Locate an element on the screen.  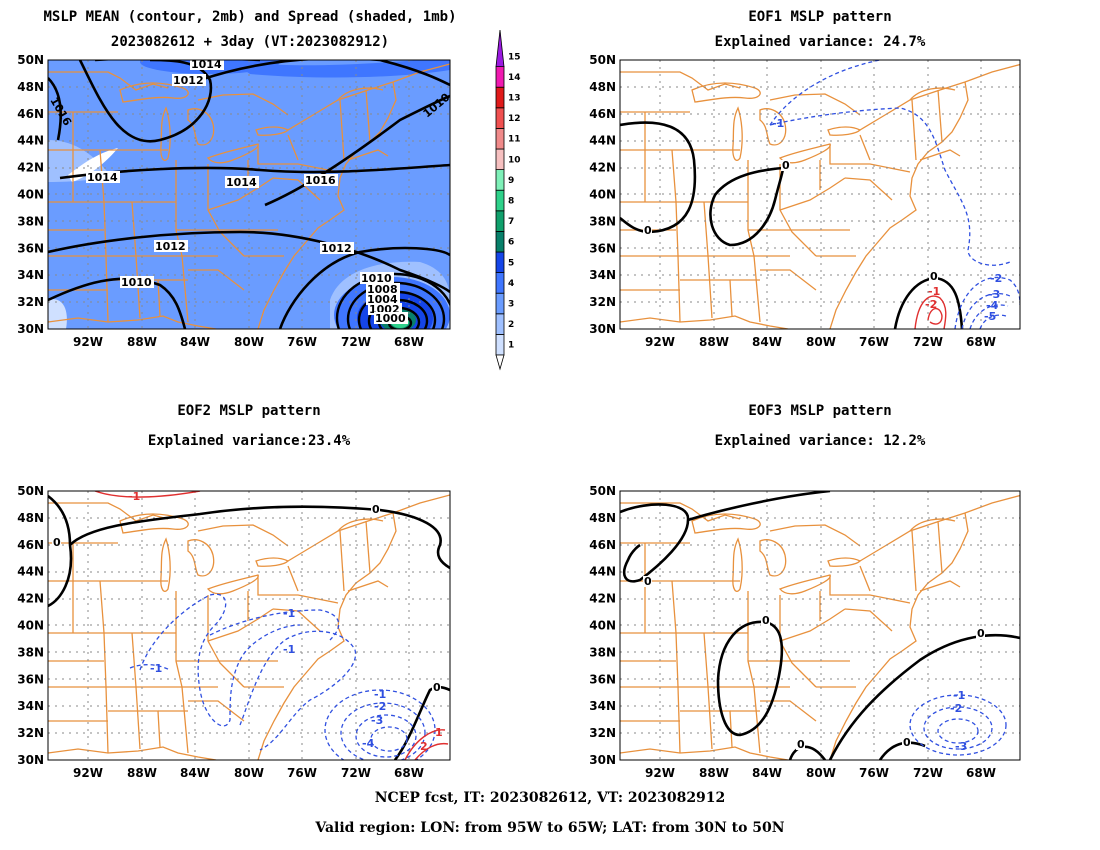
eof1-contour-neg1-north is located at coordinates (890, 163).